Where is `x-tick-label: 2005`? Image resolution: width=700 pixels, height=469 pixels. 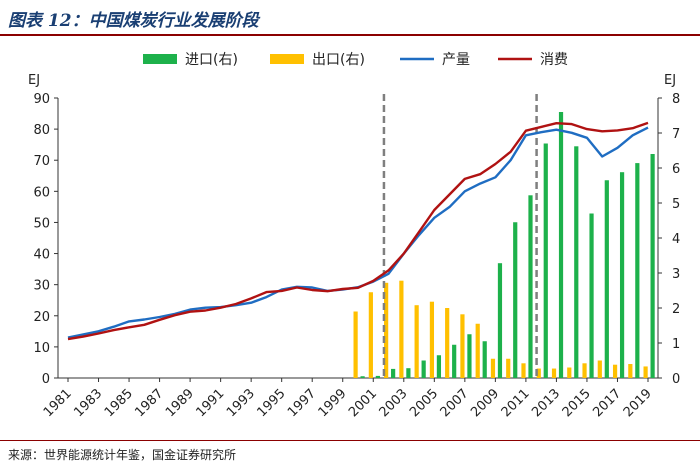
x-tick-label: 2005 is located at coordinates (424, 403).